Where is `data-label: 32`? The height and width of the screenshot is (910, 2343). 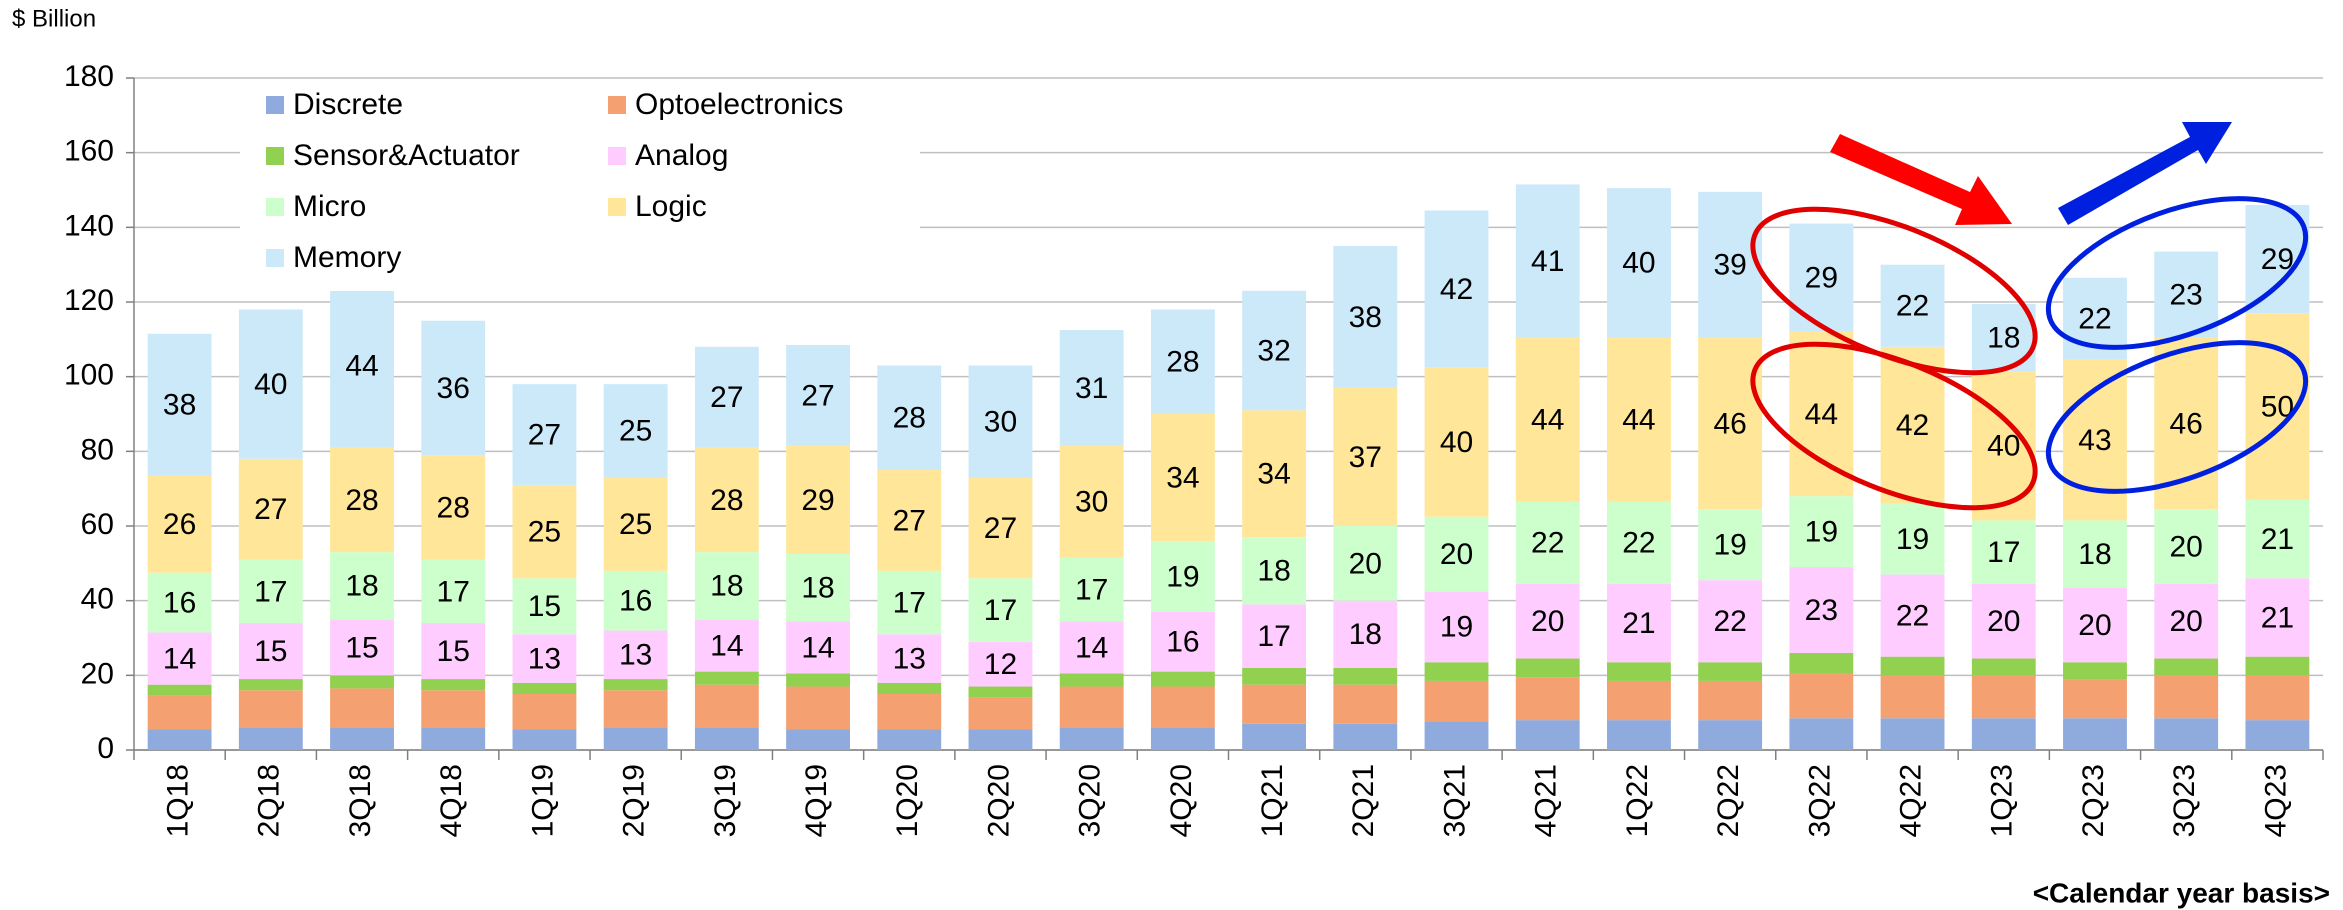
data-label: 32 is located at coordinates (1273, 350).